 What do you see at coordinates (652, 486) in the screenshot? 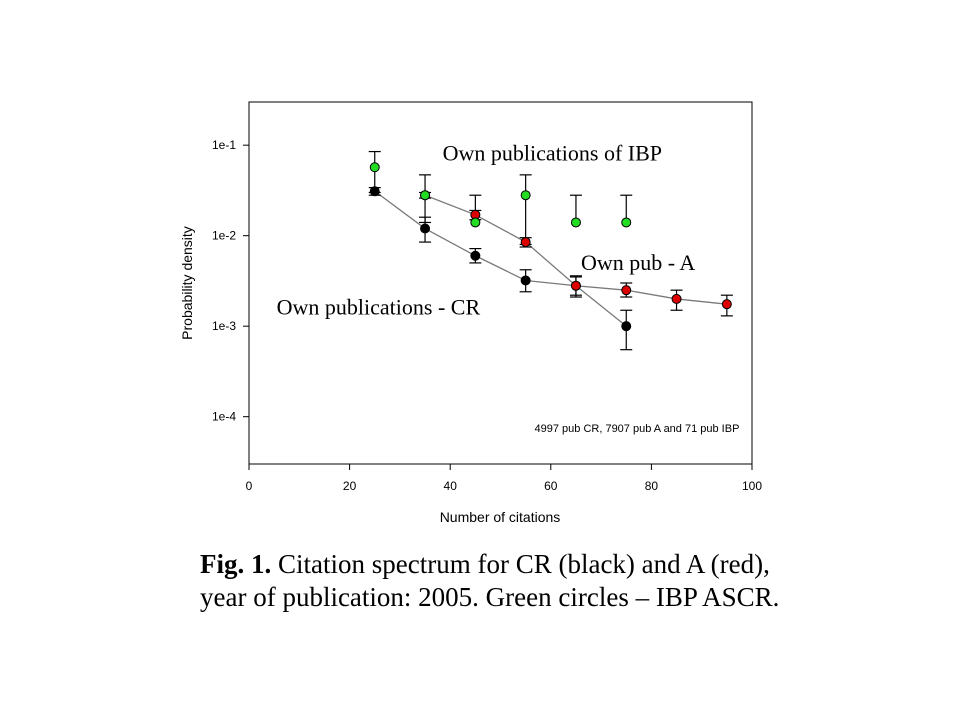
I see `x-tick-label: 80` at bounding box center [652, 486].